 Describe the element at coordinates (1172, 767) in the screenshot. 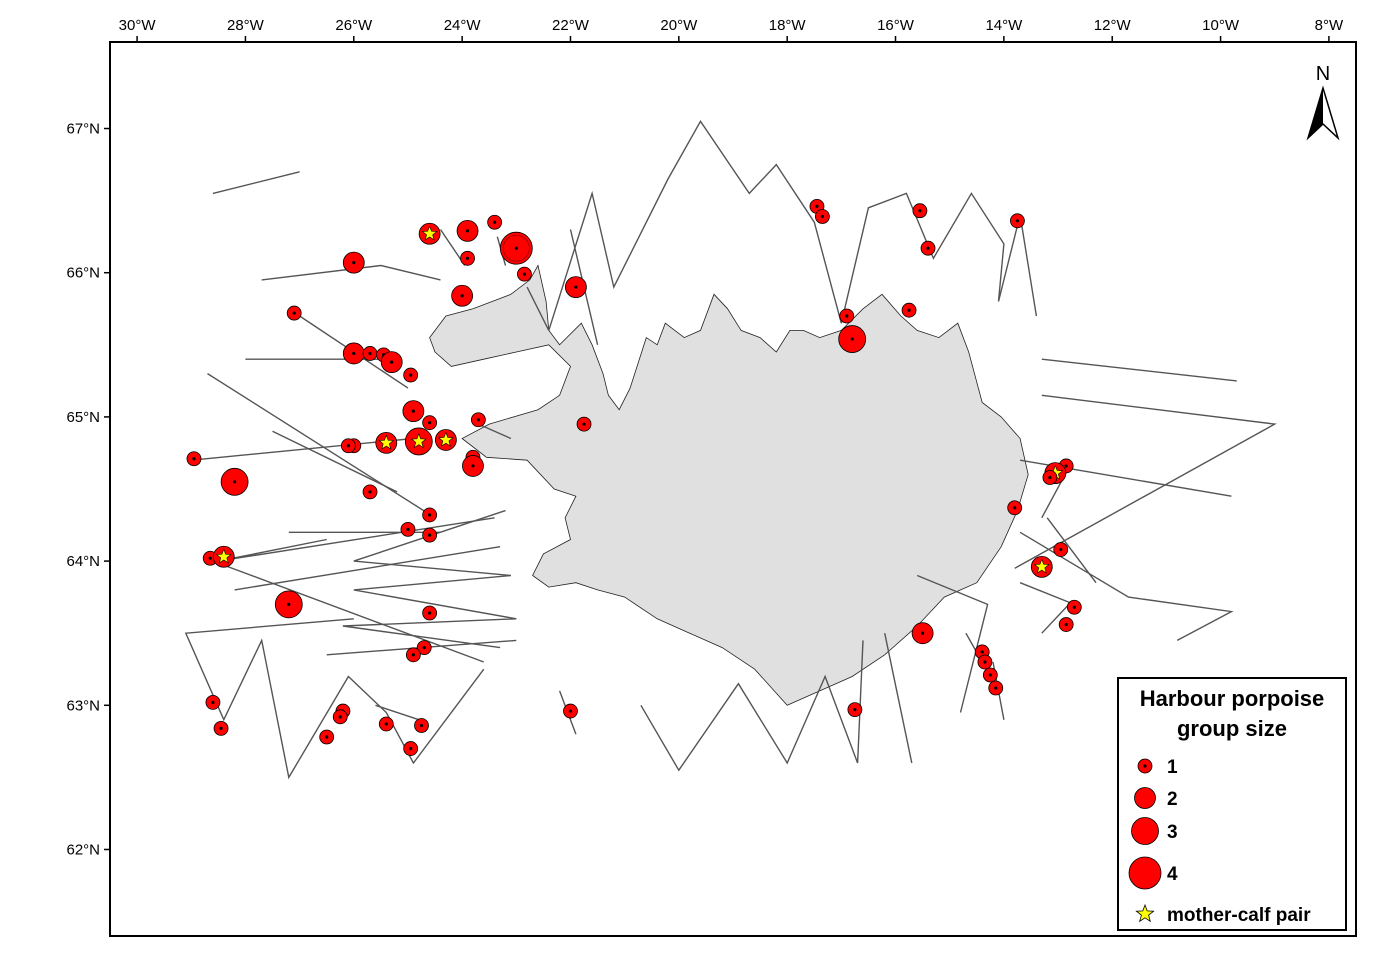

I see `legend-size-label: 1` at that location.